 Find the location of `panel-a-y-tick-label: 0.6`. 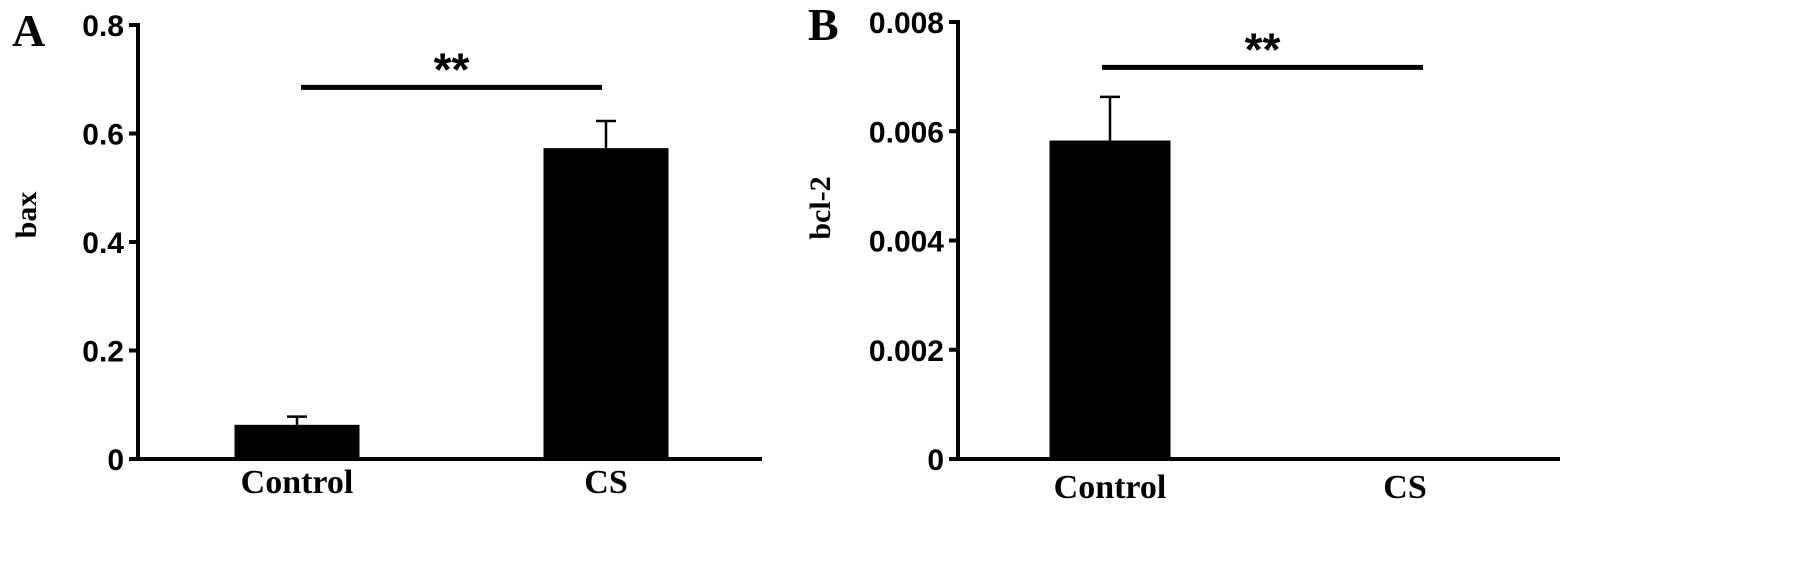

panel-a-y-tick-label: 0.6 is located at coordinates (103, 135).